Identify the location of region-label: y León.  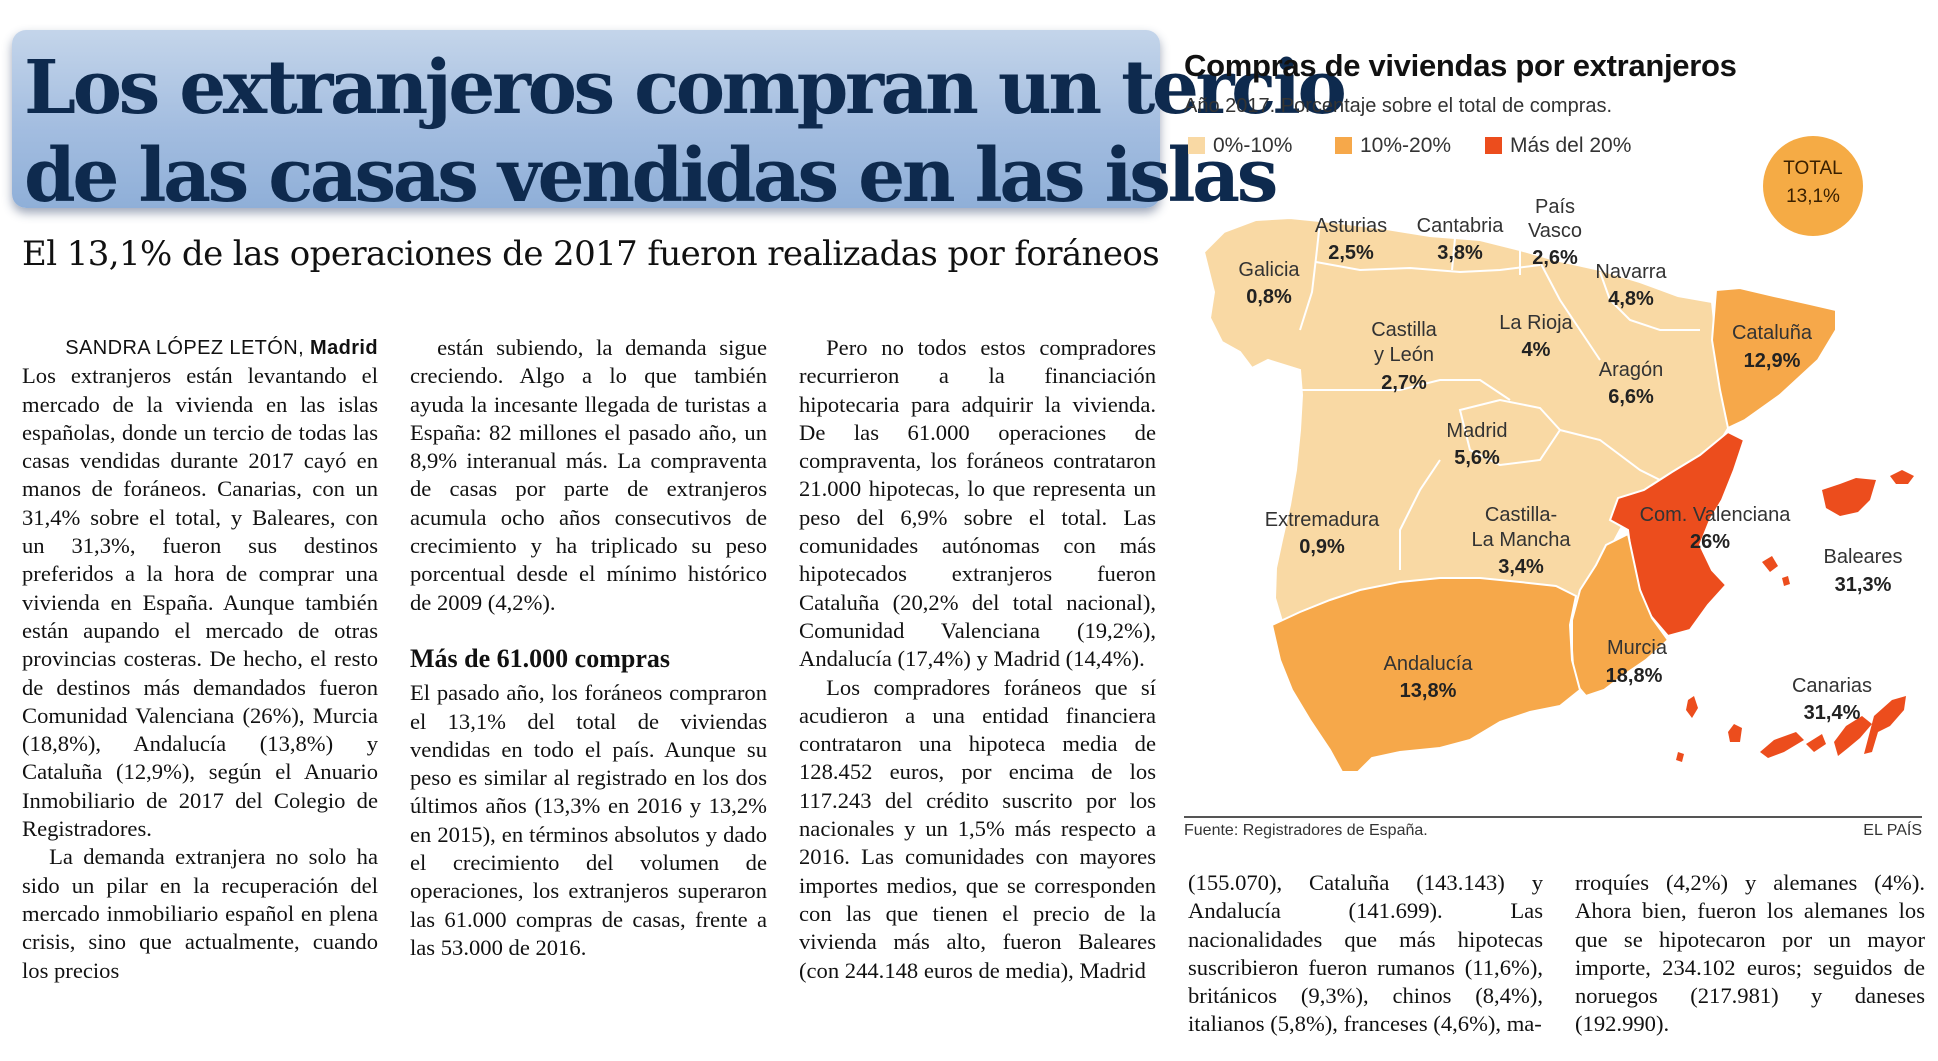
(1404, 355).